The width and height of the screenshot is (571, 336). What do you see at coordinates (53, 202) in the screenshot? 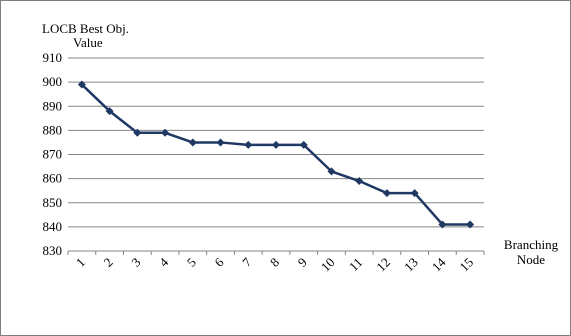
I see `y-tick-label: 850` at bounding box center [53, 202].